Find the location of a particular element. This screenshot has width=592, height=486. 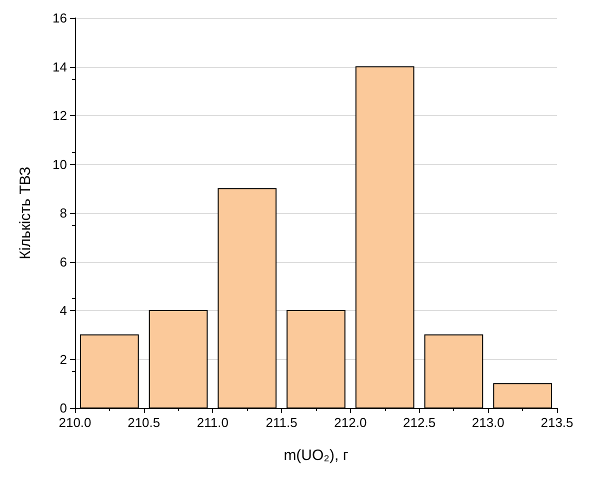

y-tick-label: 6 is located at coordinates (63, 262).